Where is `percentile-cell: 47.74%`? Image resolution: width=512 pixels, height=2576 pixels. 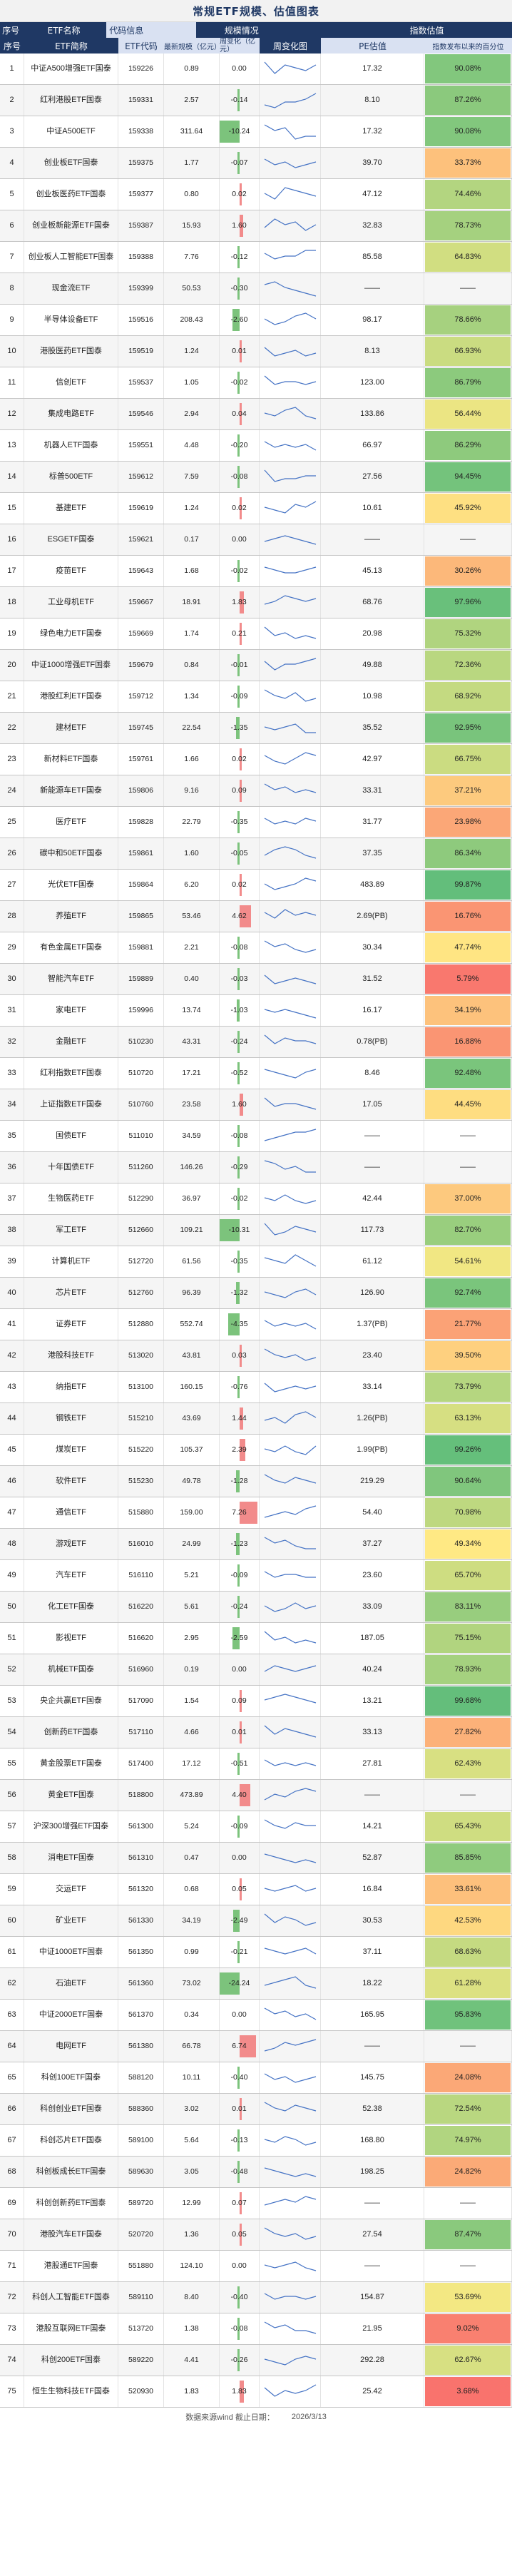 percentile-cell: 47.74% is located at coordinates (468, 947).